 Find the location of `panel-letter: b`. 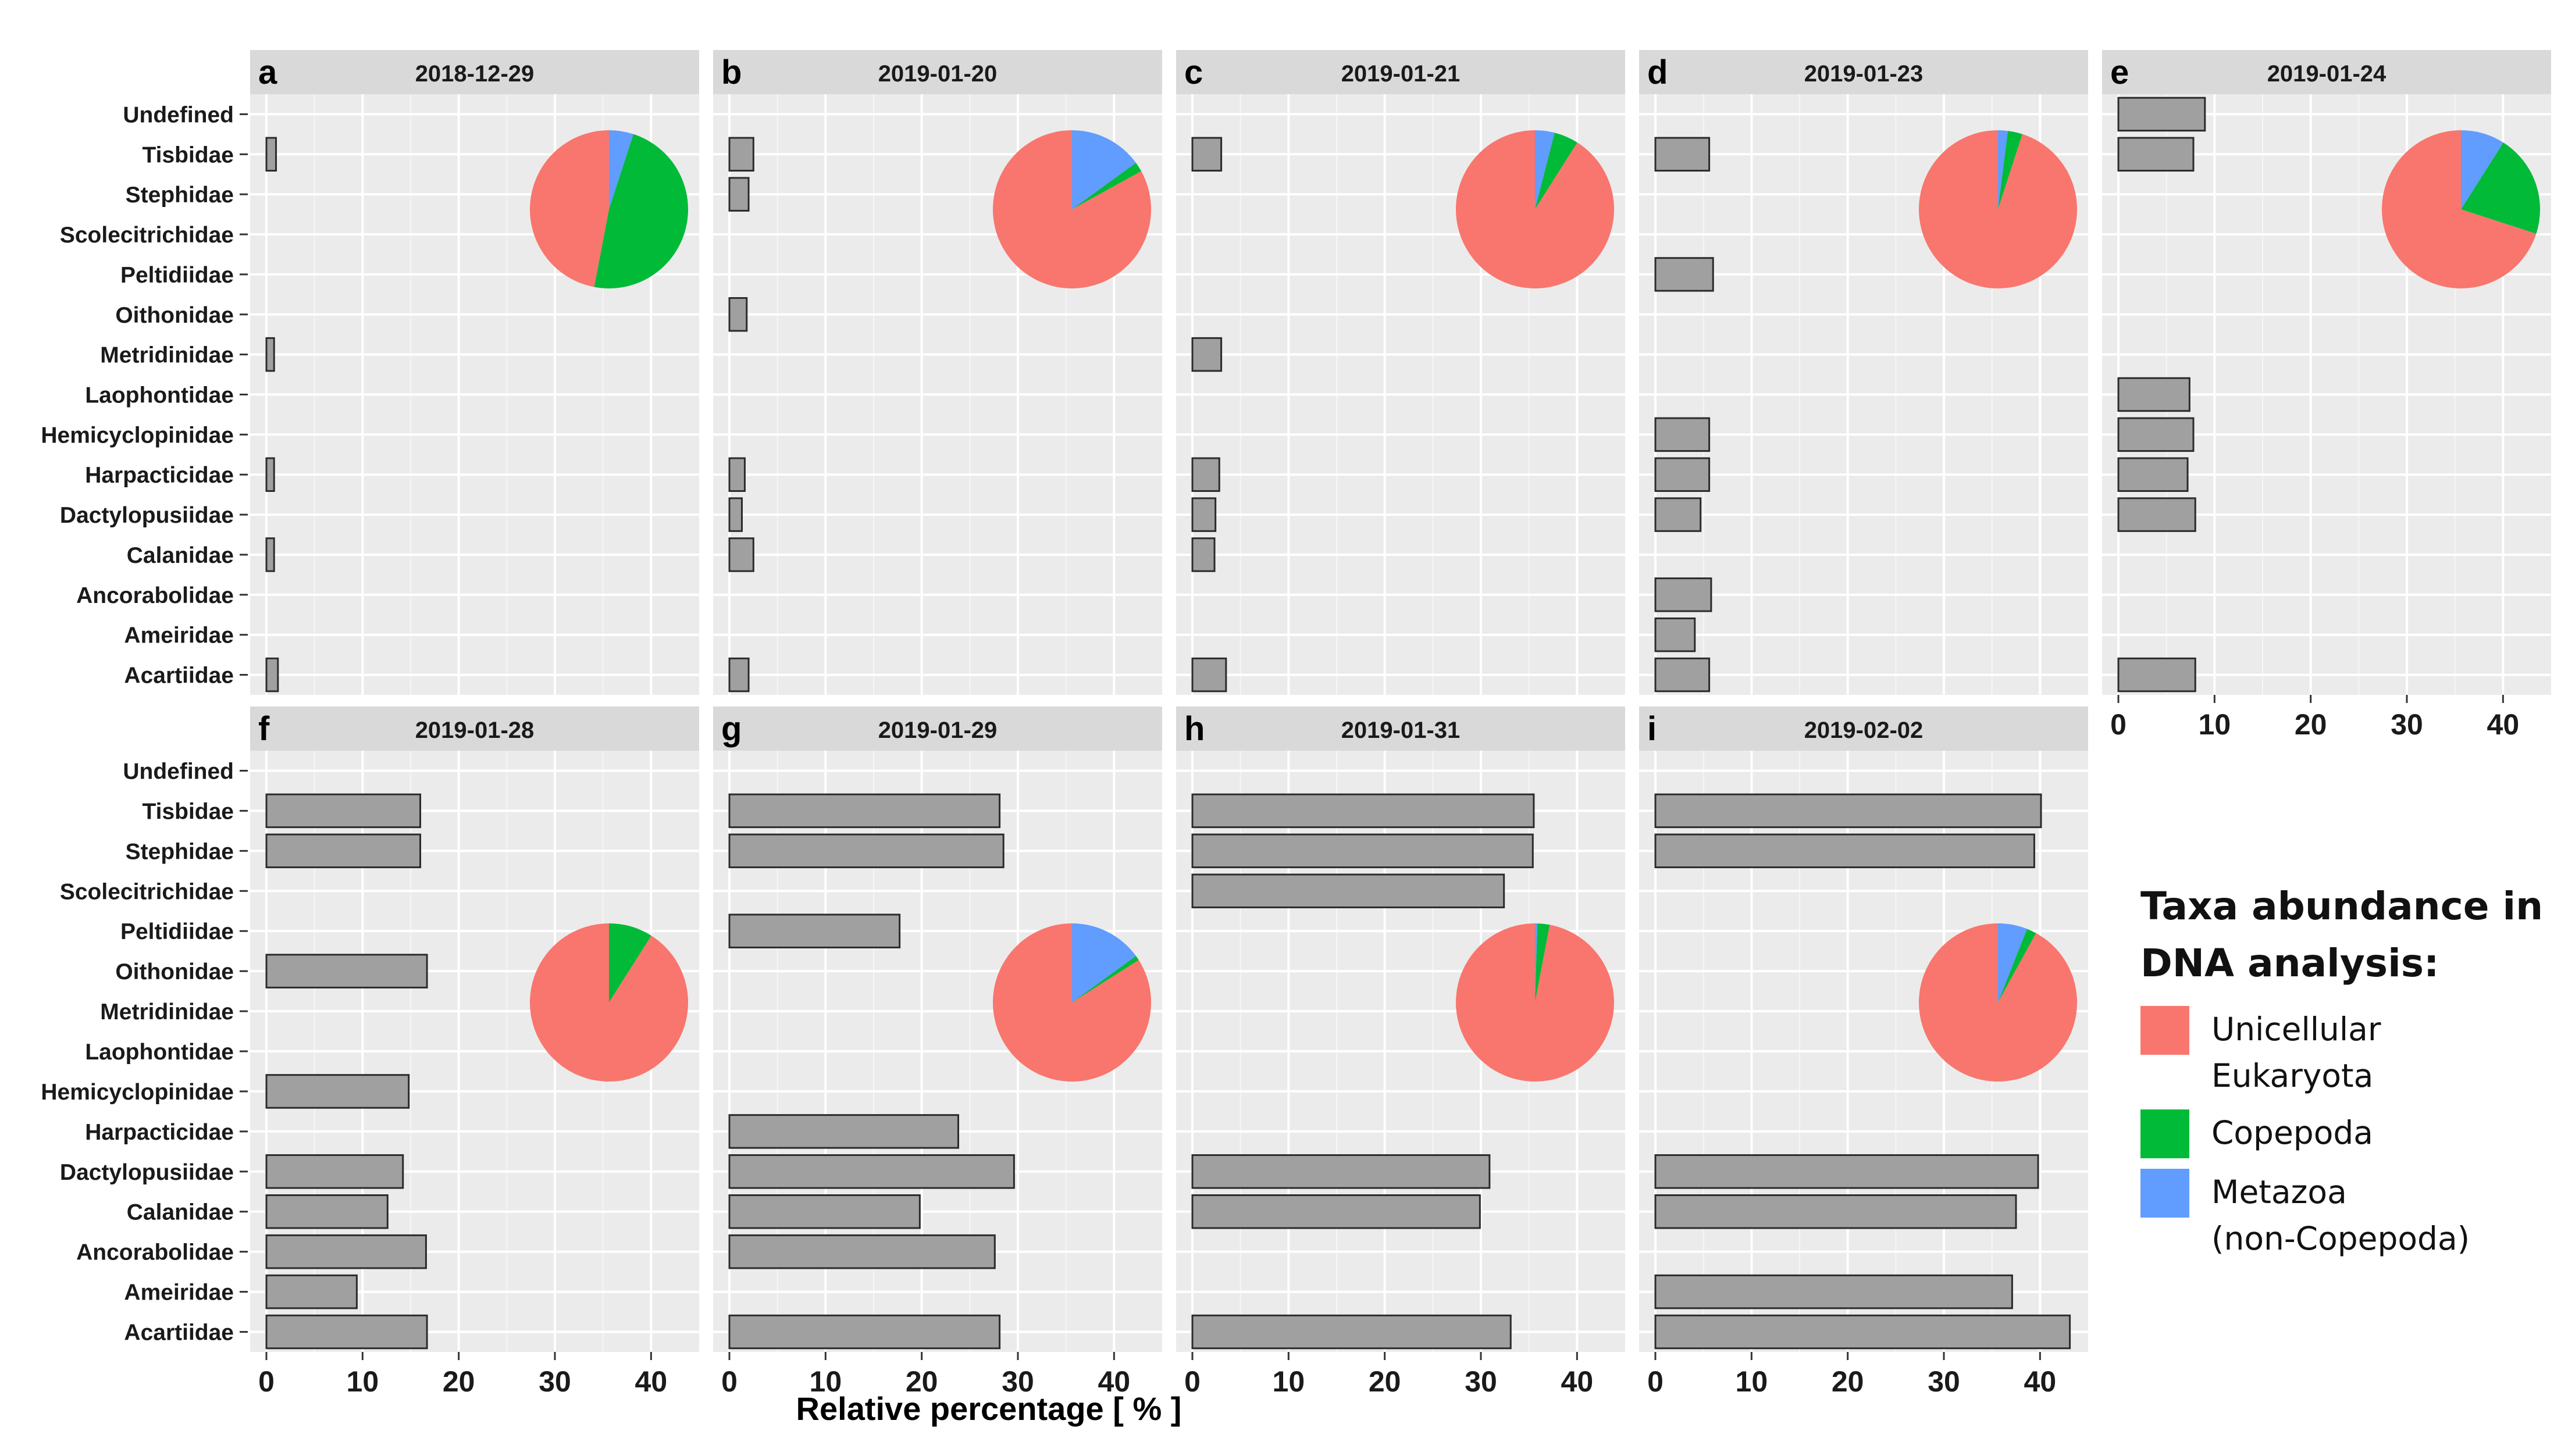

panel-letter: b is located at coordinates (731, 72).